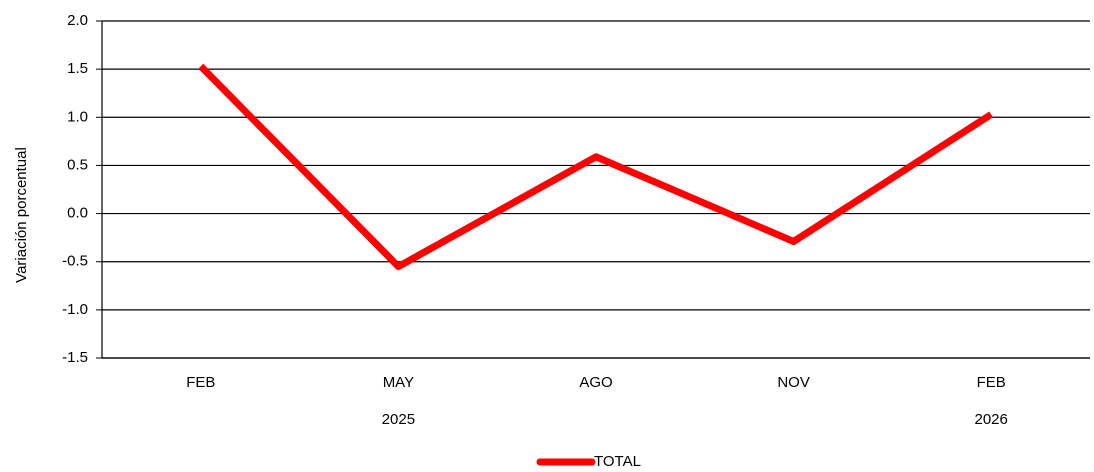 Image resolution: width=1094 pixels, height=472 pixels. What do you see at coordinates (77, 68) in the screenshot?
I see `y-tick-label: 1.5` at bounding box center [77, 68].